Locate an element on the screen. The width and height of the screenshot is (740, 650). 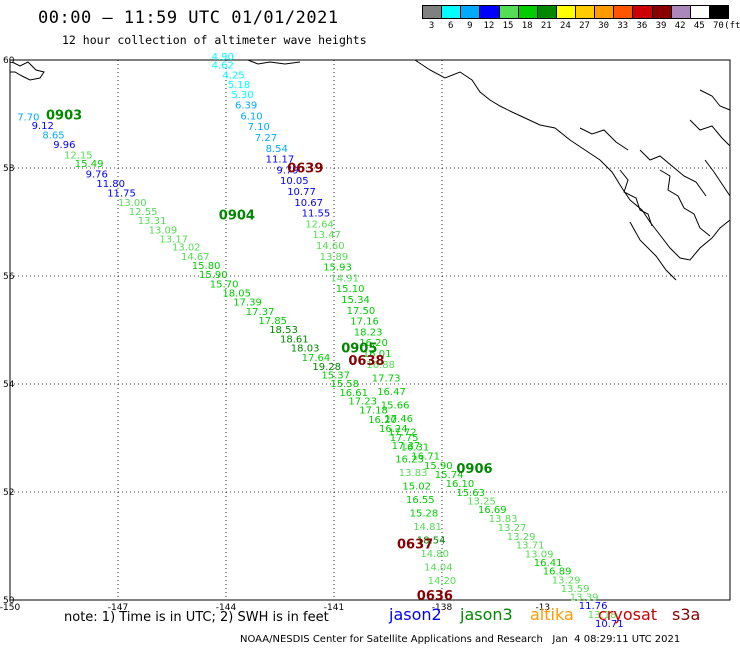
wave-height-value: 14.80 is located at coordinates (434, 554).